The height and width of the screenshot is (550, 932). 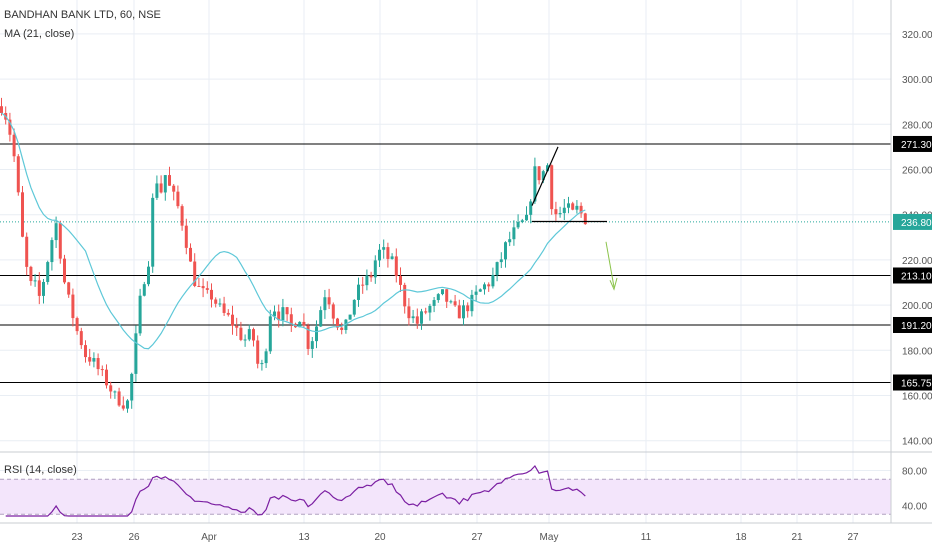 What do you see at coordinates (82, 15) in the screenshot?
I see `symbol-legend: BANDHAN BANK LTD, 60, NSE` at bounding box center [82, 15].